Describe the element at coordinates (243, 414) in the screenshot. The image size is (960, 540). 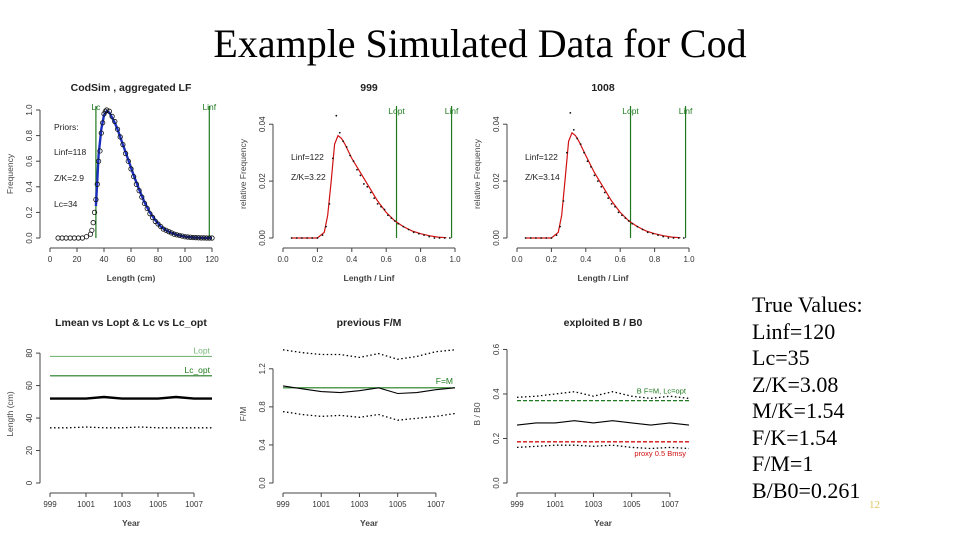
I see `chart5-y-label: F/M` at that location.